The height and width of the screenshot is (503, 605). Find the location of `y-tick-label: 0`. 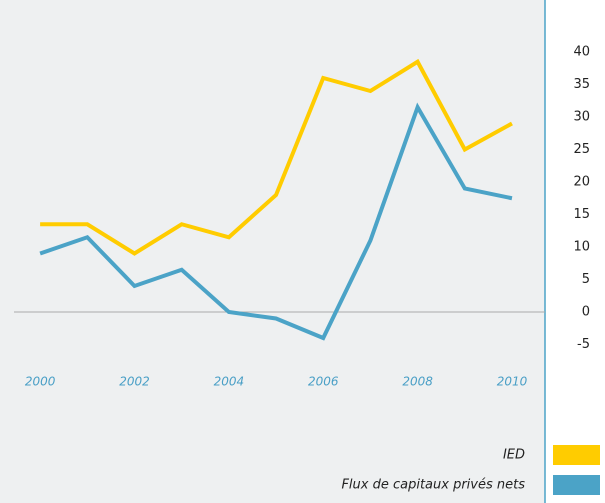

y-tick-label: 0 is located at coordinates (586, 312).